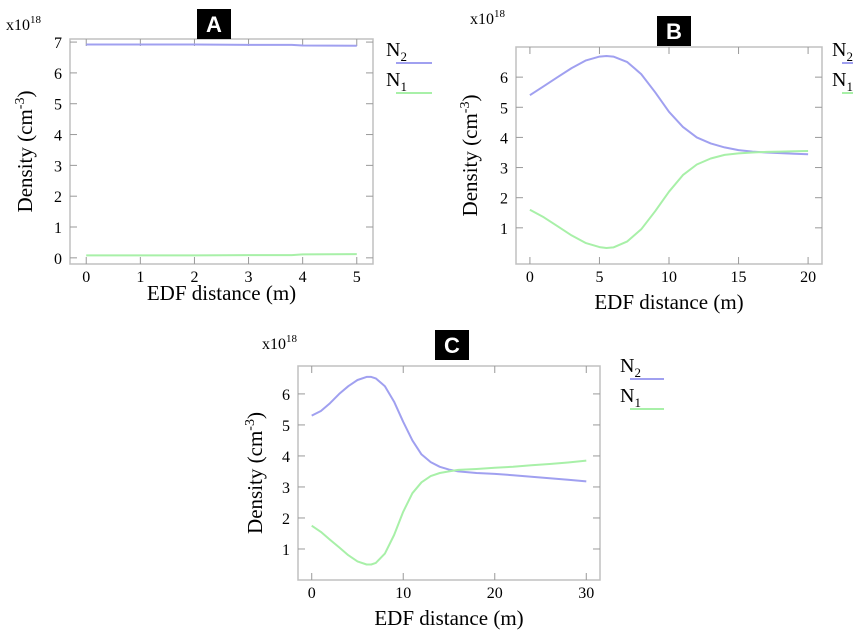 The image size is (855, 632). Describe the element at coordinates (249, 277) in the screenshot. I see `x-tick-label: 3` at that location.